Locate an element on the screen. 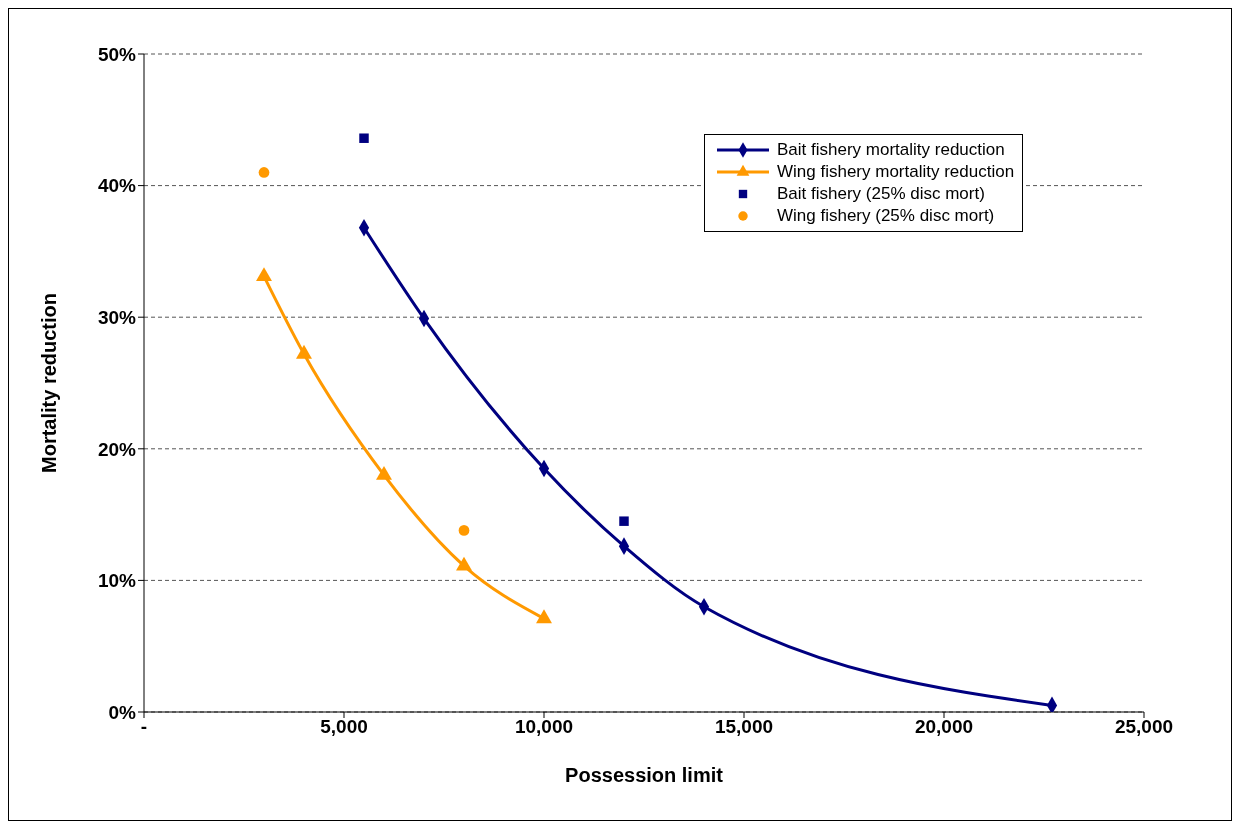 Image resolution: width=1238 pixels, height=827 pixels. x-tick-label: 5,000 is located at coordinates (344, 727).